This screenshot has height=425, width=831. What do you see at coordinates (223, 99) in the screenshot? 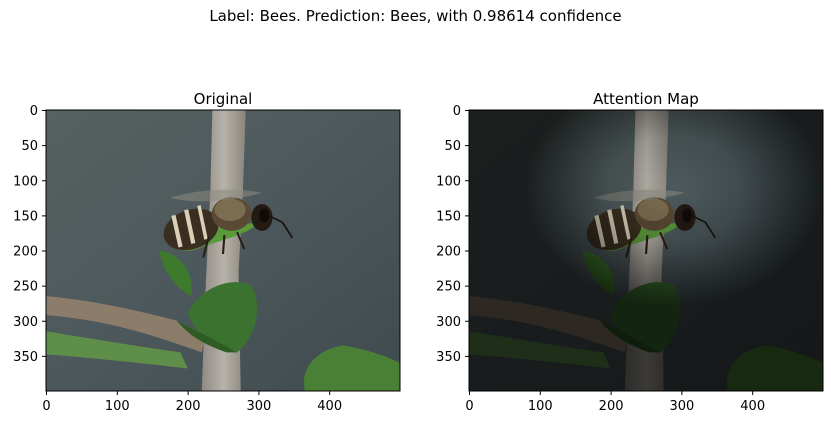
I see `original-panel-title: Original` at bounding box center [223, 99].